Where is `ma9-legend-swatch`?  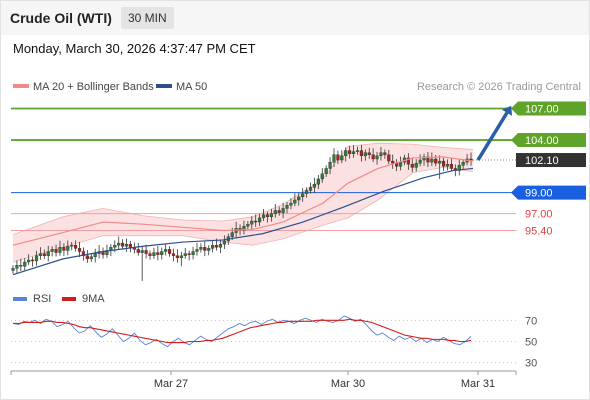
ma9-legend-swatch is located at coordinates (69, 299).